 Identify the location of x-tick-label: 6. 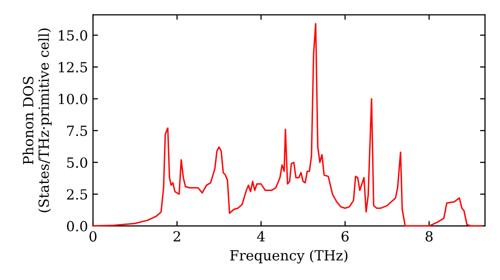
(345, 236).